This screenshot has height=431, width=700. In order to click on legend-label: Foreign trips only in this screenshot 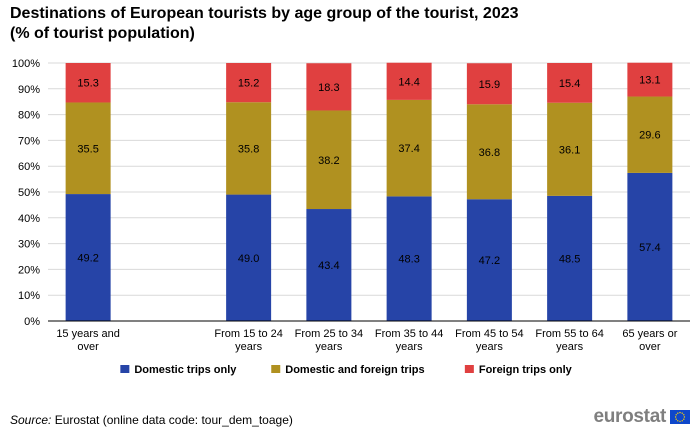, I will do `click(526, 370)`.